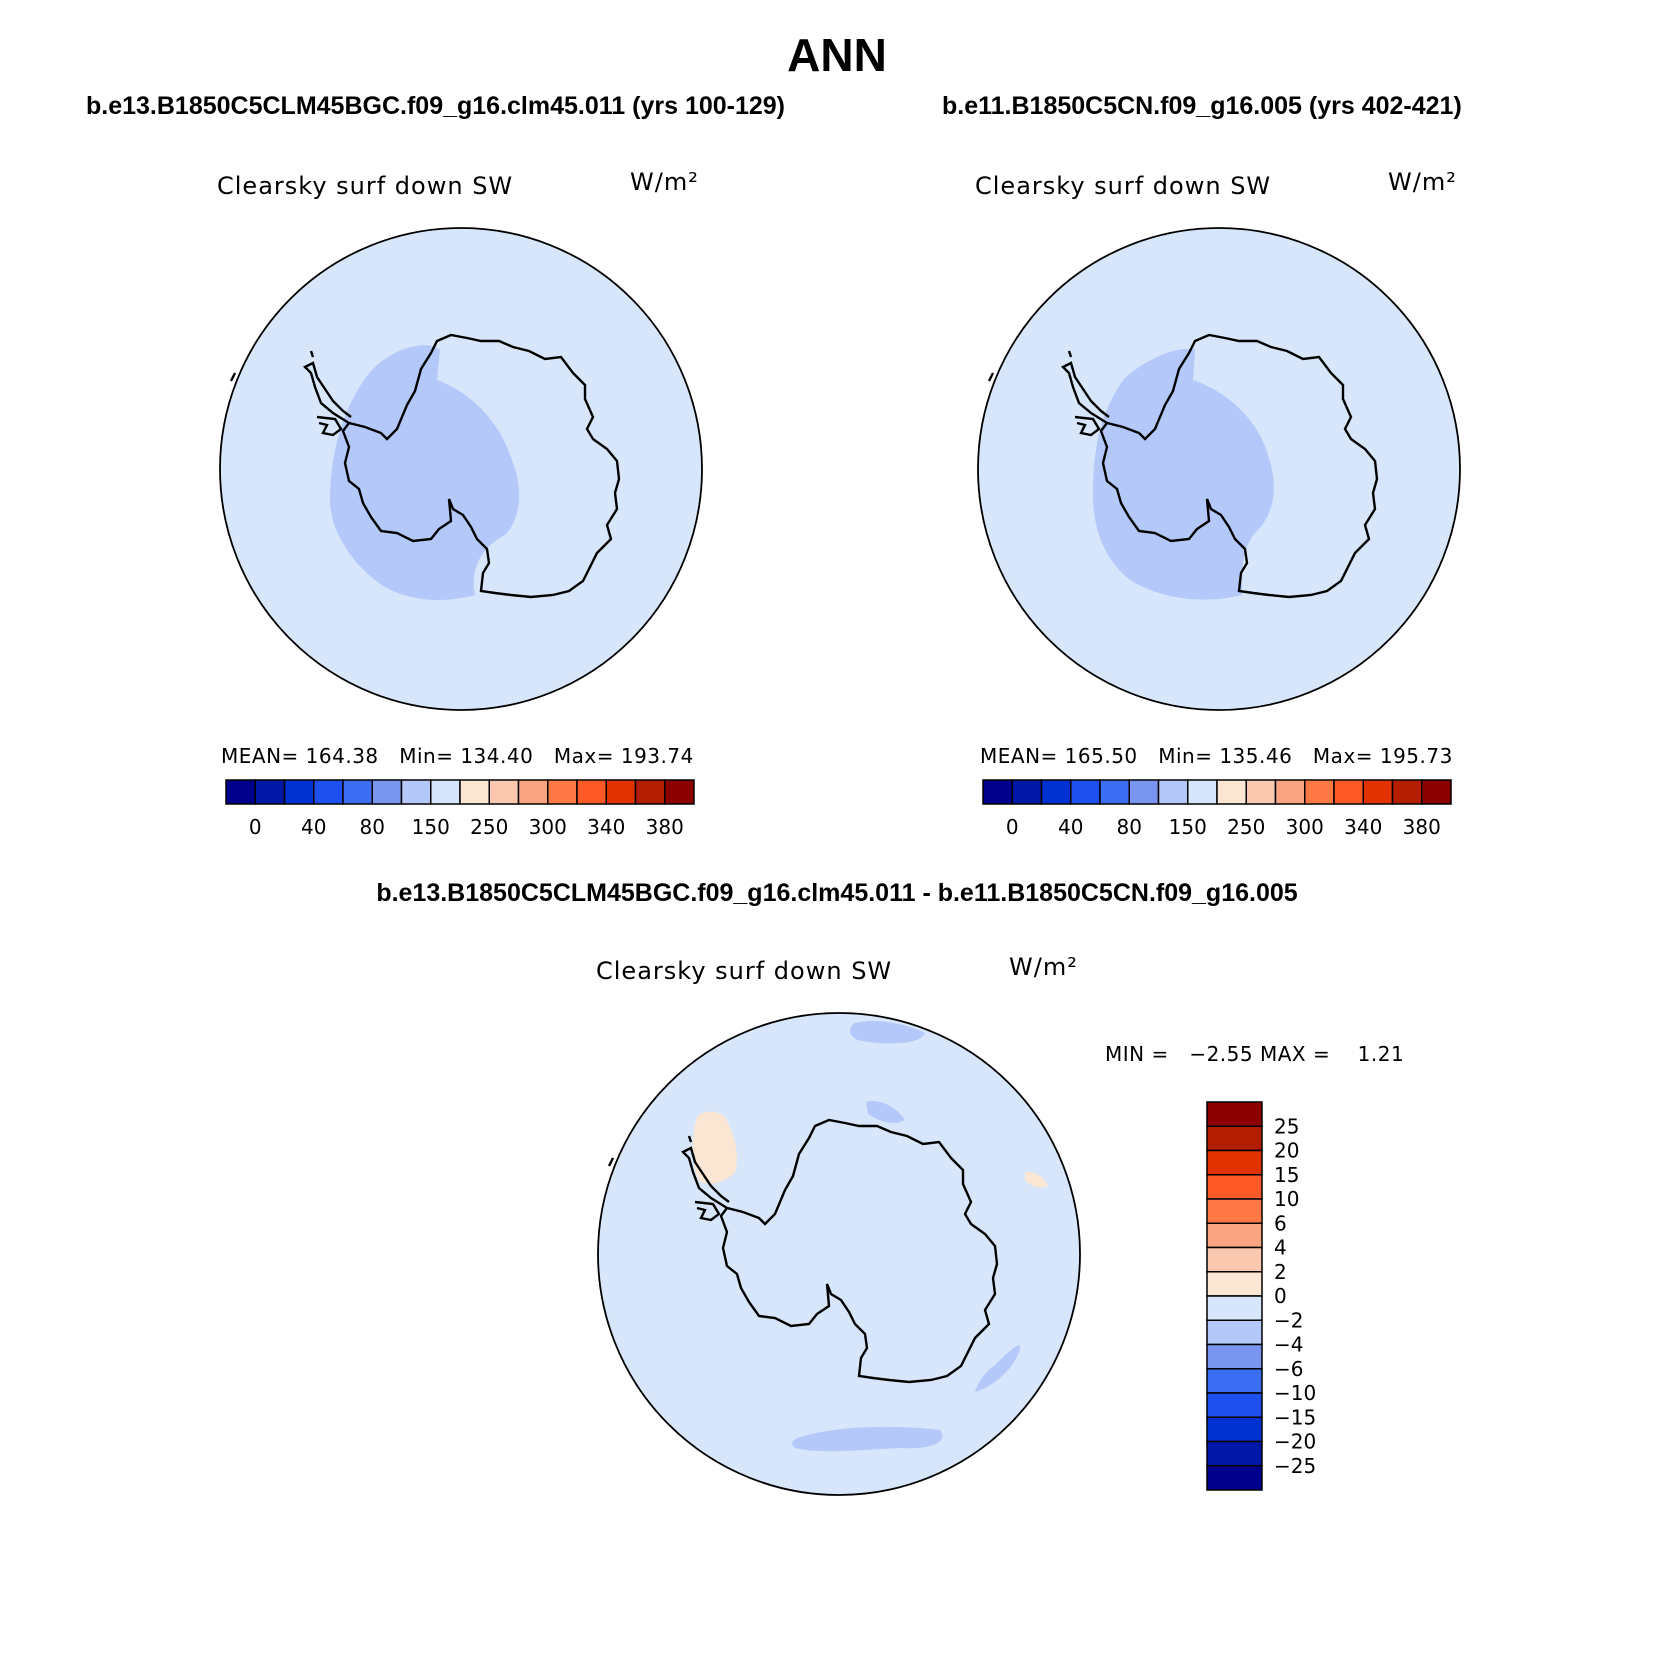  I want to click on mean-value: 164.38, so click(342, 756).